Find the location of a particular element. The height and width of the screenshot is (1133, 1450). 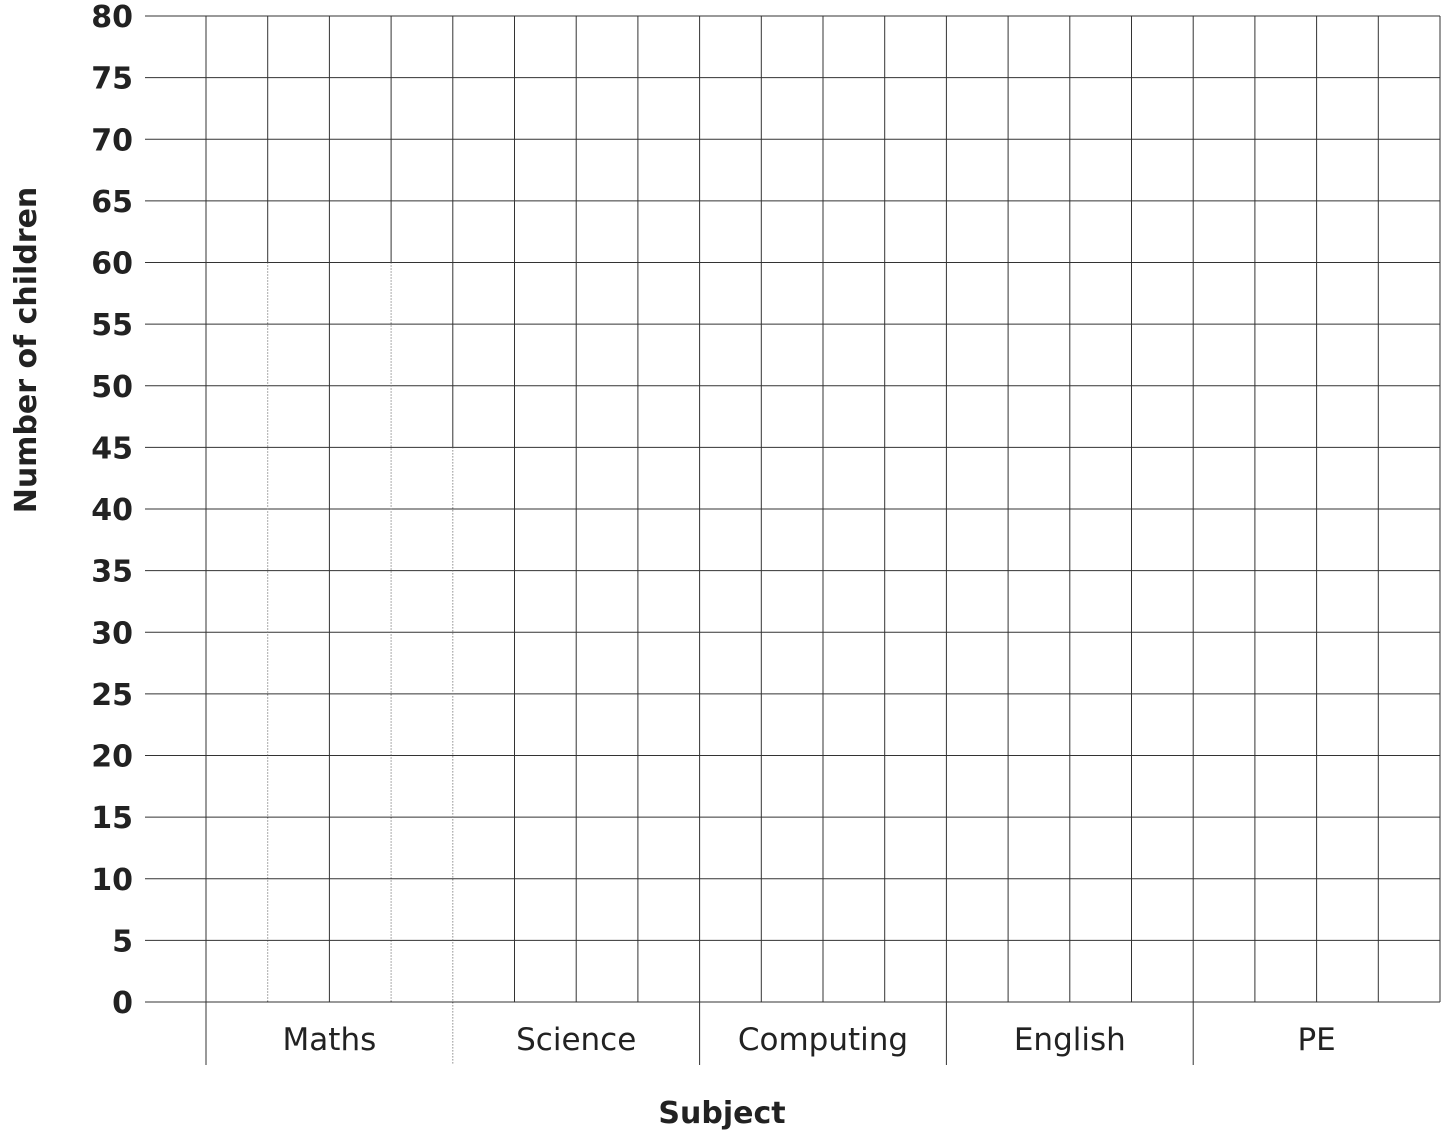

y-axis-title: Number of children is located at coordinates (26, 350).